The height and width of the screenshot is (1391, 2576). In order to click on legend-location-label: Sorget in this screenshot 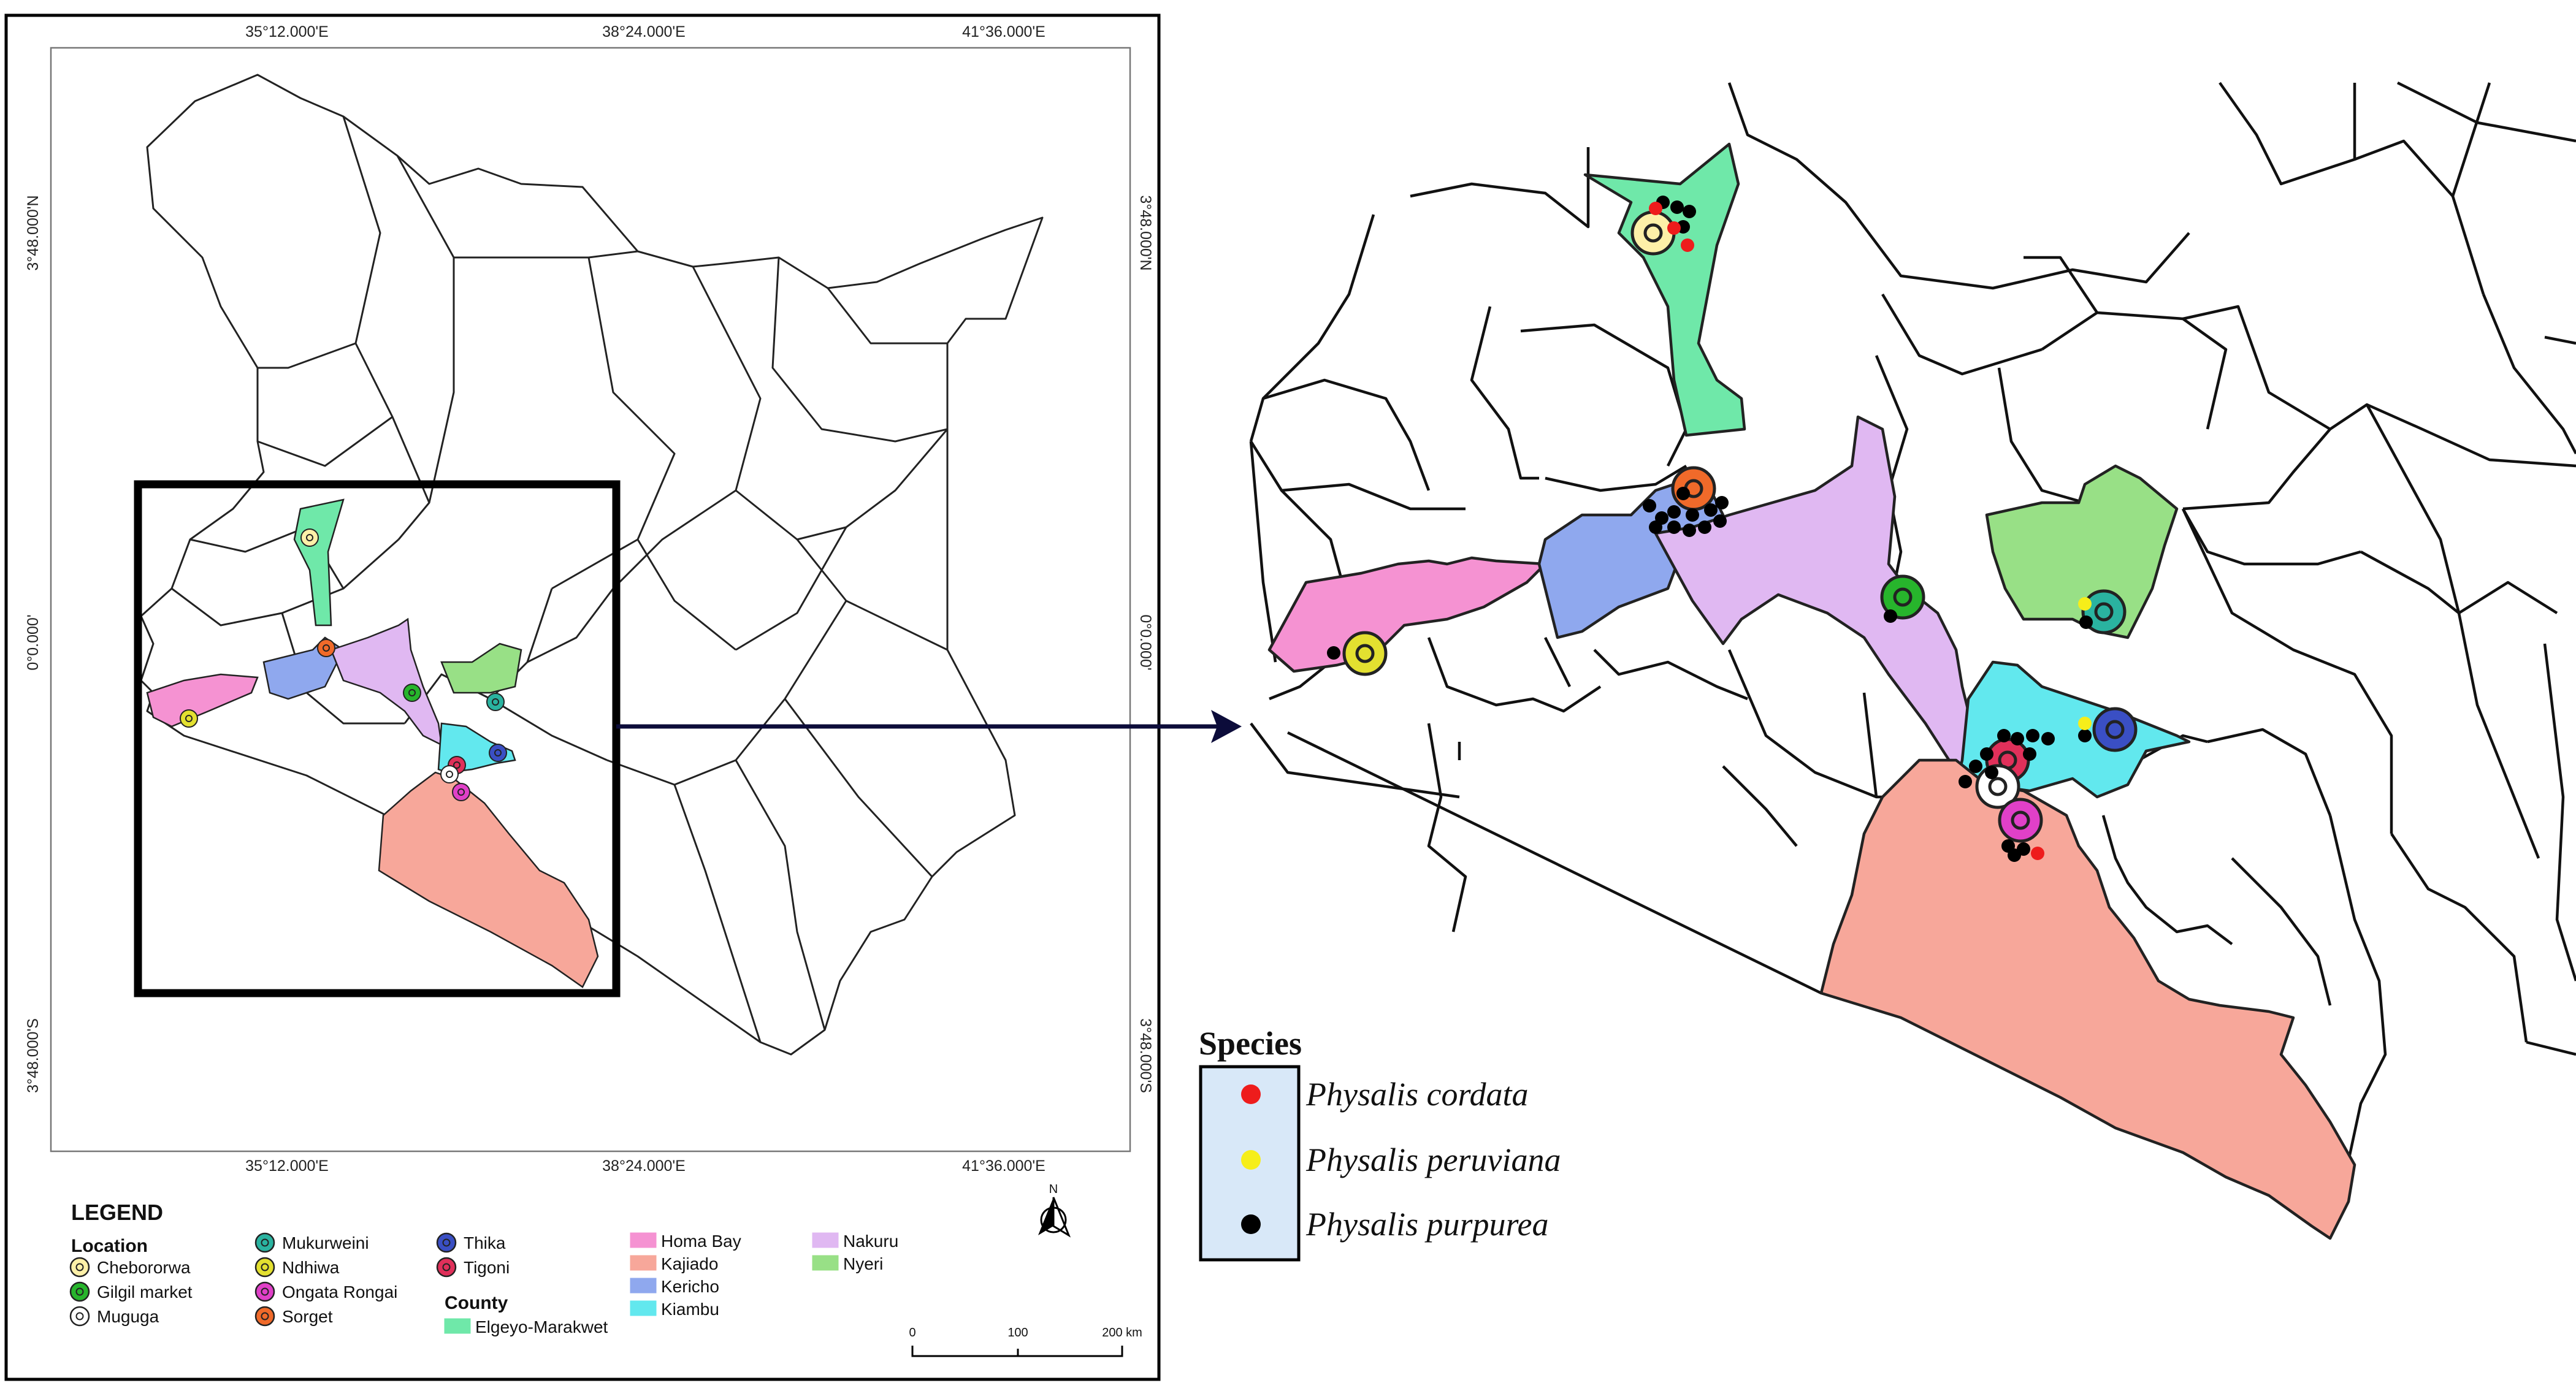, I will do `click(307, 1316)`.